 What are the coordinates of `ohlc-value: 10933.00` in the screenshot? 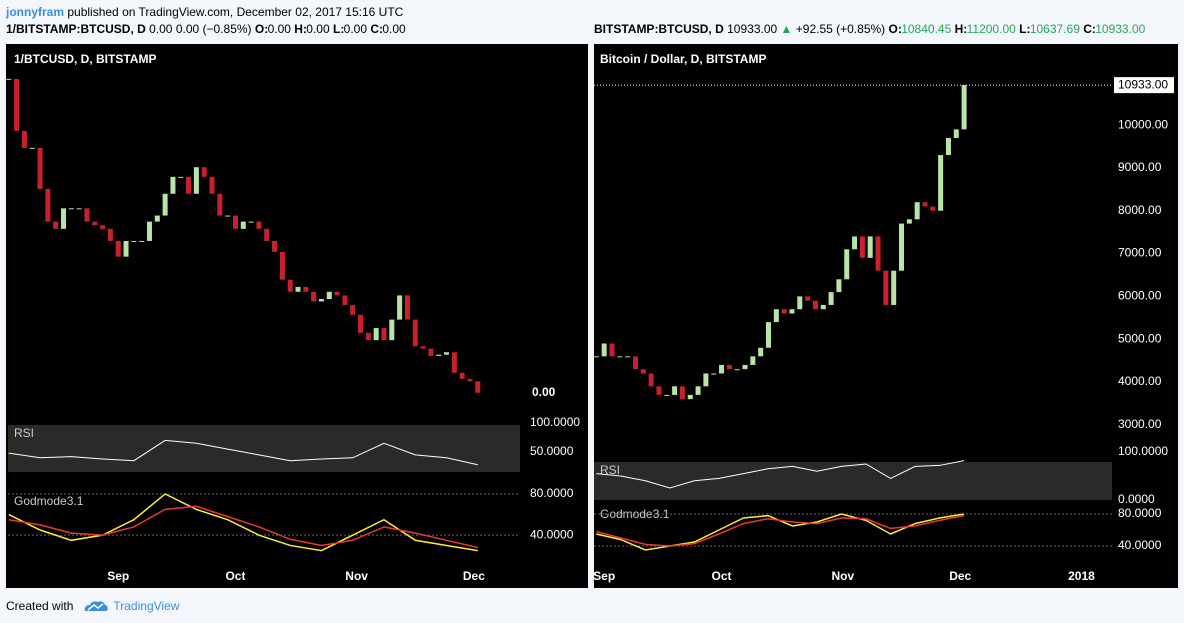 It's located at (1120, 29).